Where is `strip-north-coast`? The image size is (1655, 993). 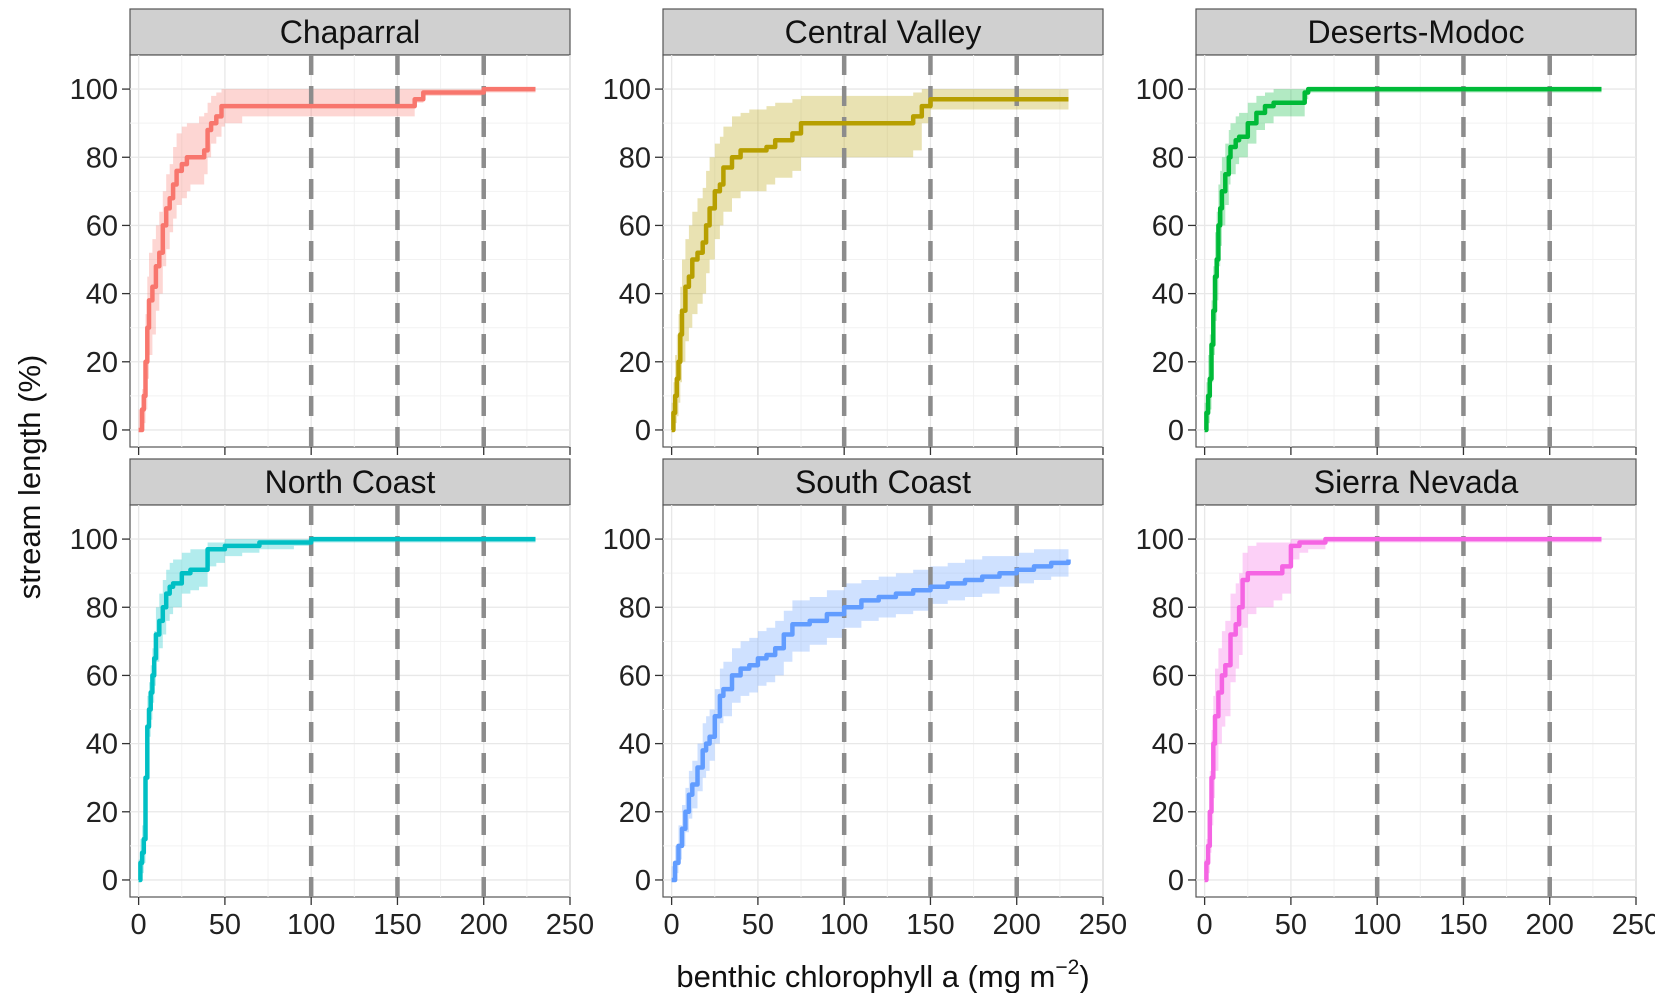 strip-north-coast is located at coordinates (350, 482).